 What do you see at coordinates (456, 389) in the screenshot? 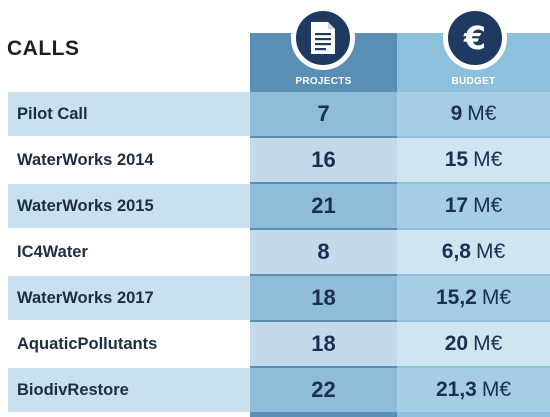
I see `budget-value: 21,3` at bounding box center [456, 389].